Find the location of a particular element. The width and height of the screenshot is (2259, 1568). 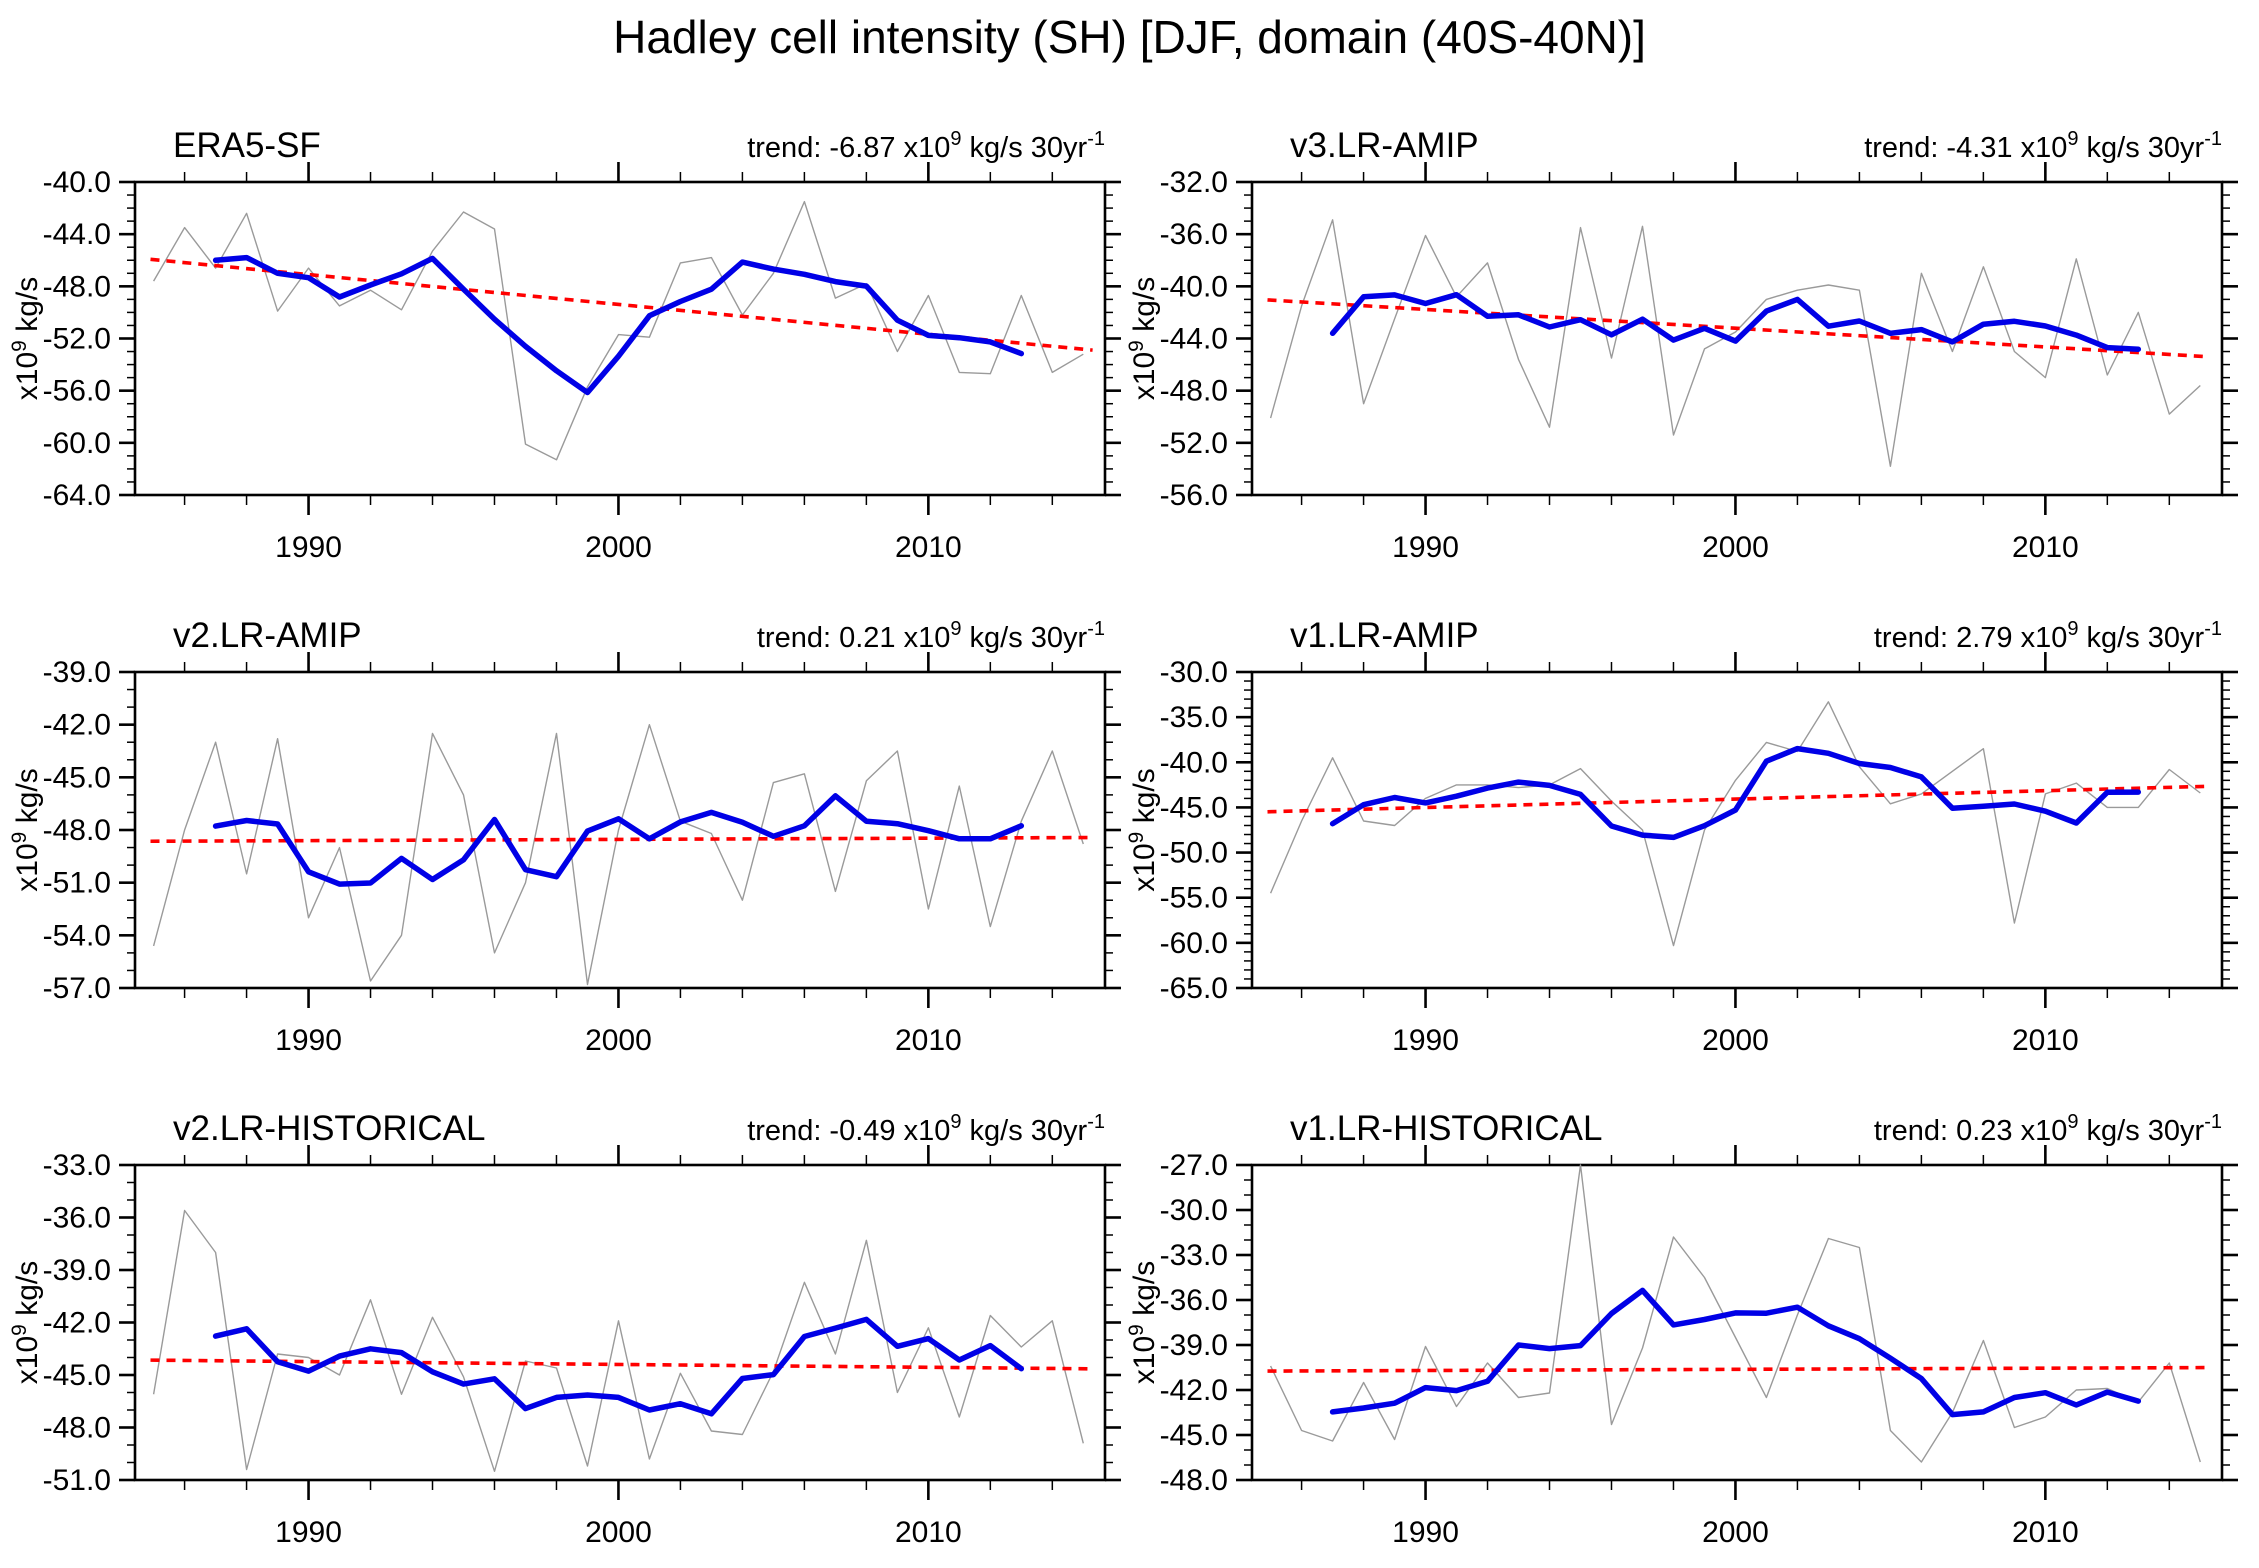

trend-label: trend: -6.87 x109 kg/s 30yr-1 is located at coordinates (926, 146).